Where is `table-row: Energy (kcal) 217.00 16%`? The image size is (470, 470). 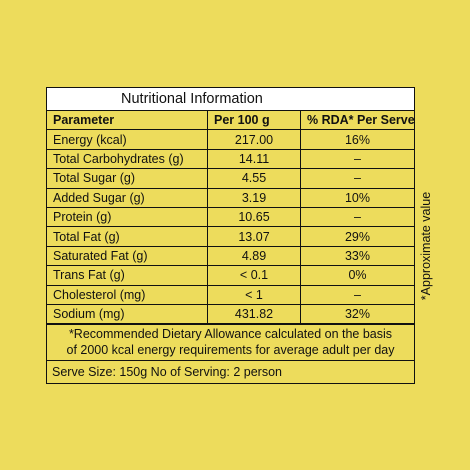 table-row: Energy (kcal) 217.00 16% is located at coordinates (230, 139).